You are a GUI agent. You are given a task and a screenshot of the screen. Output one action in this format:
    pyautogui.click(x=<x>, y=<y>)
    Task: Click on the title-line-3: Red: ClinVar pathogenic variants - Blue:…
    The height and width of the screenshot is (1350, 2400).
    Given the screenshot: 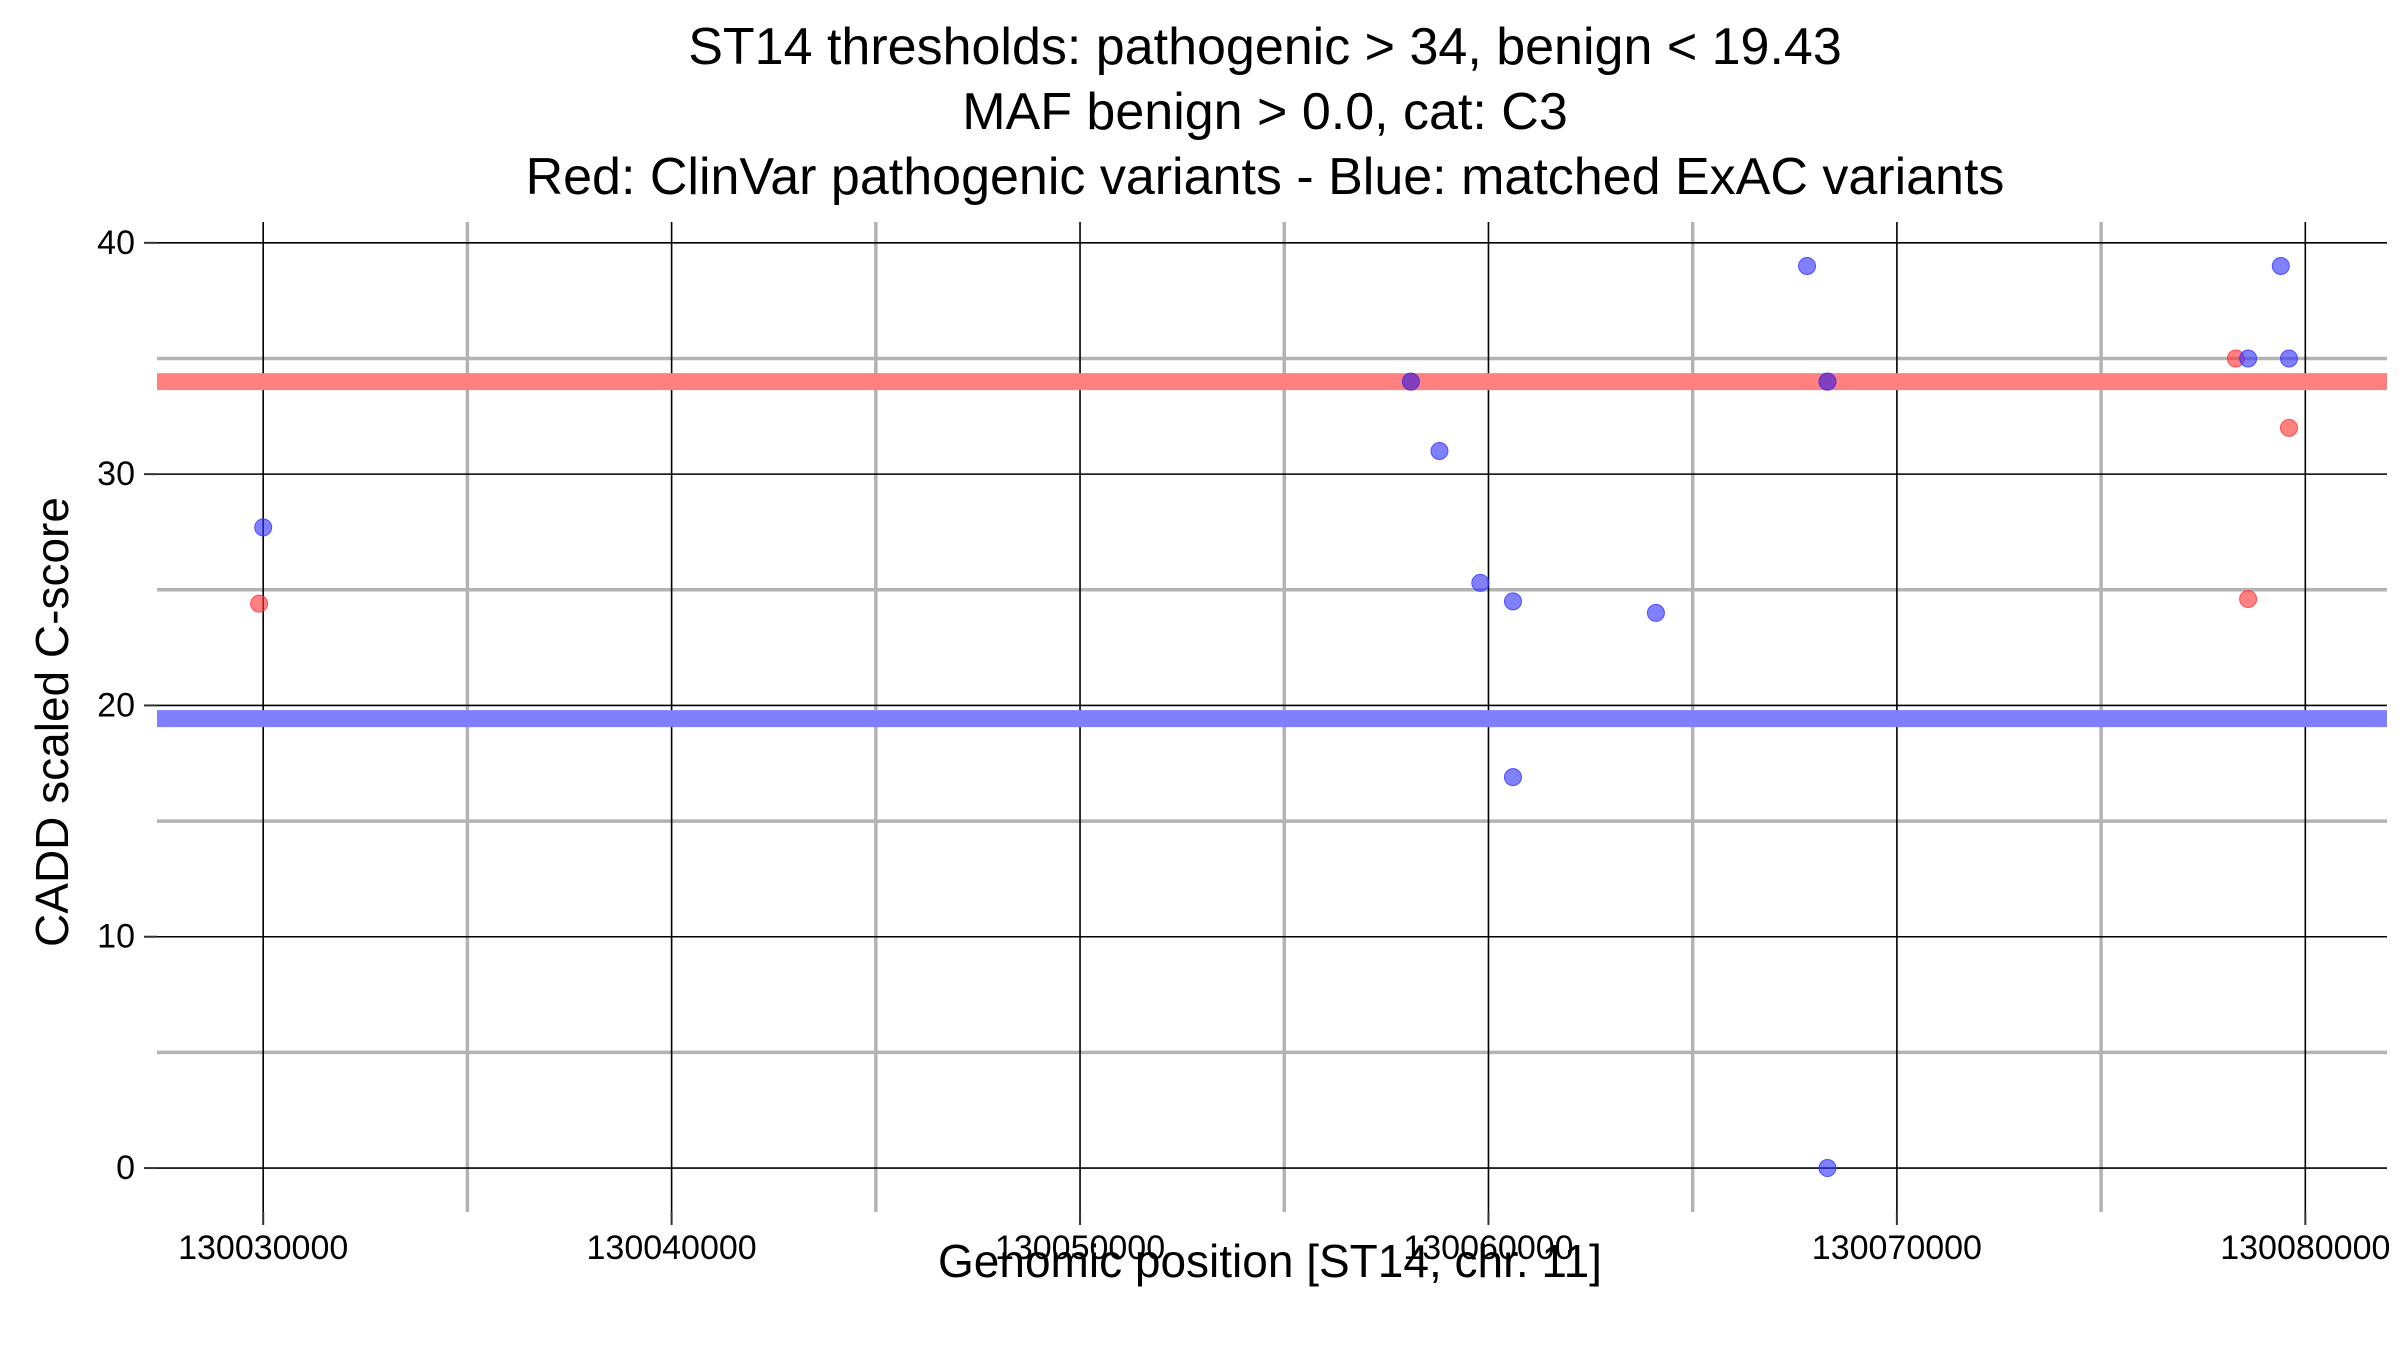 What is the action you would take?
    pyautogui.click(x=1265, y=177)
    